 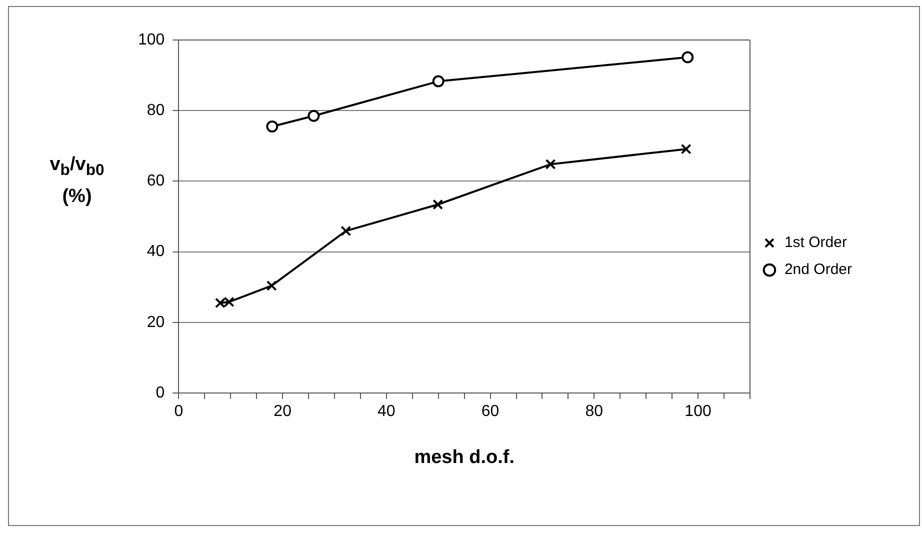 I want to click on y-tick-label: 20, so click(x=155, y=322).